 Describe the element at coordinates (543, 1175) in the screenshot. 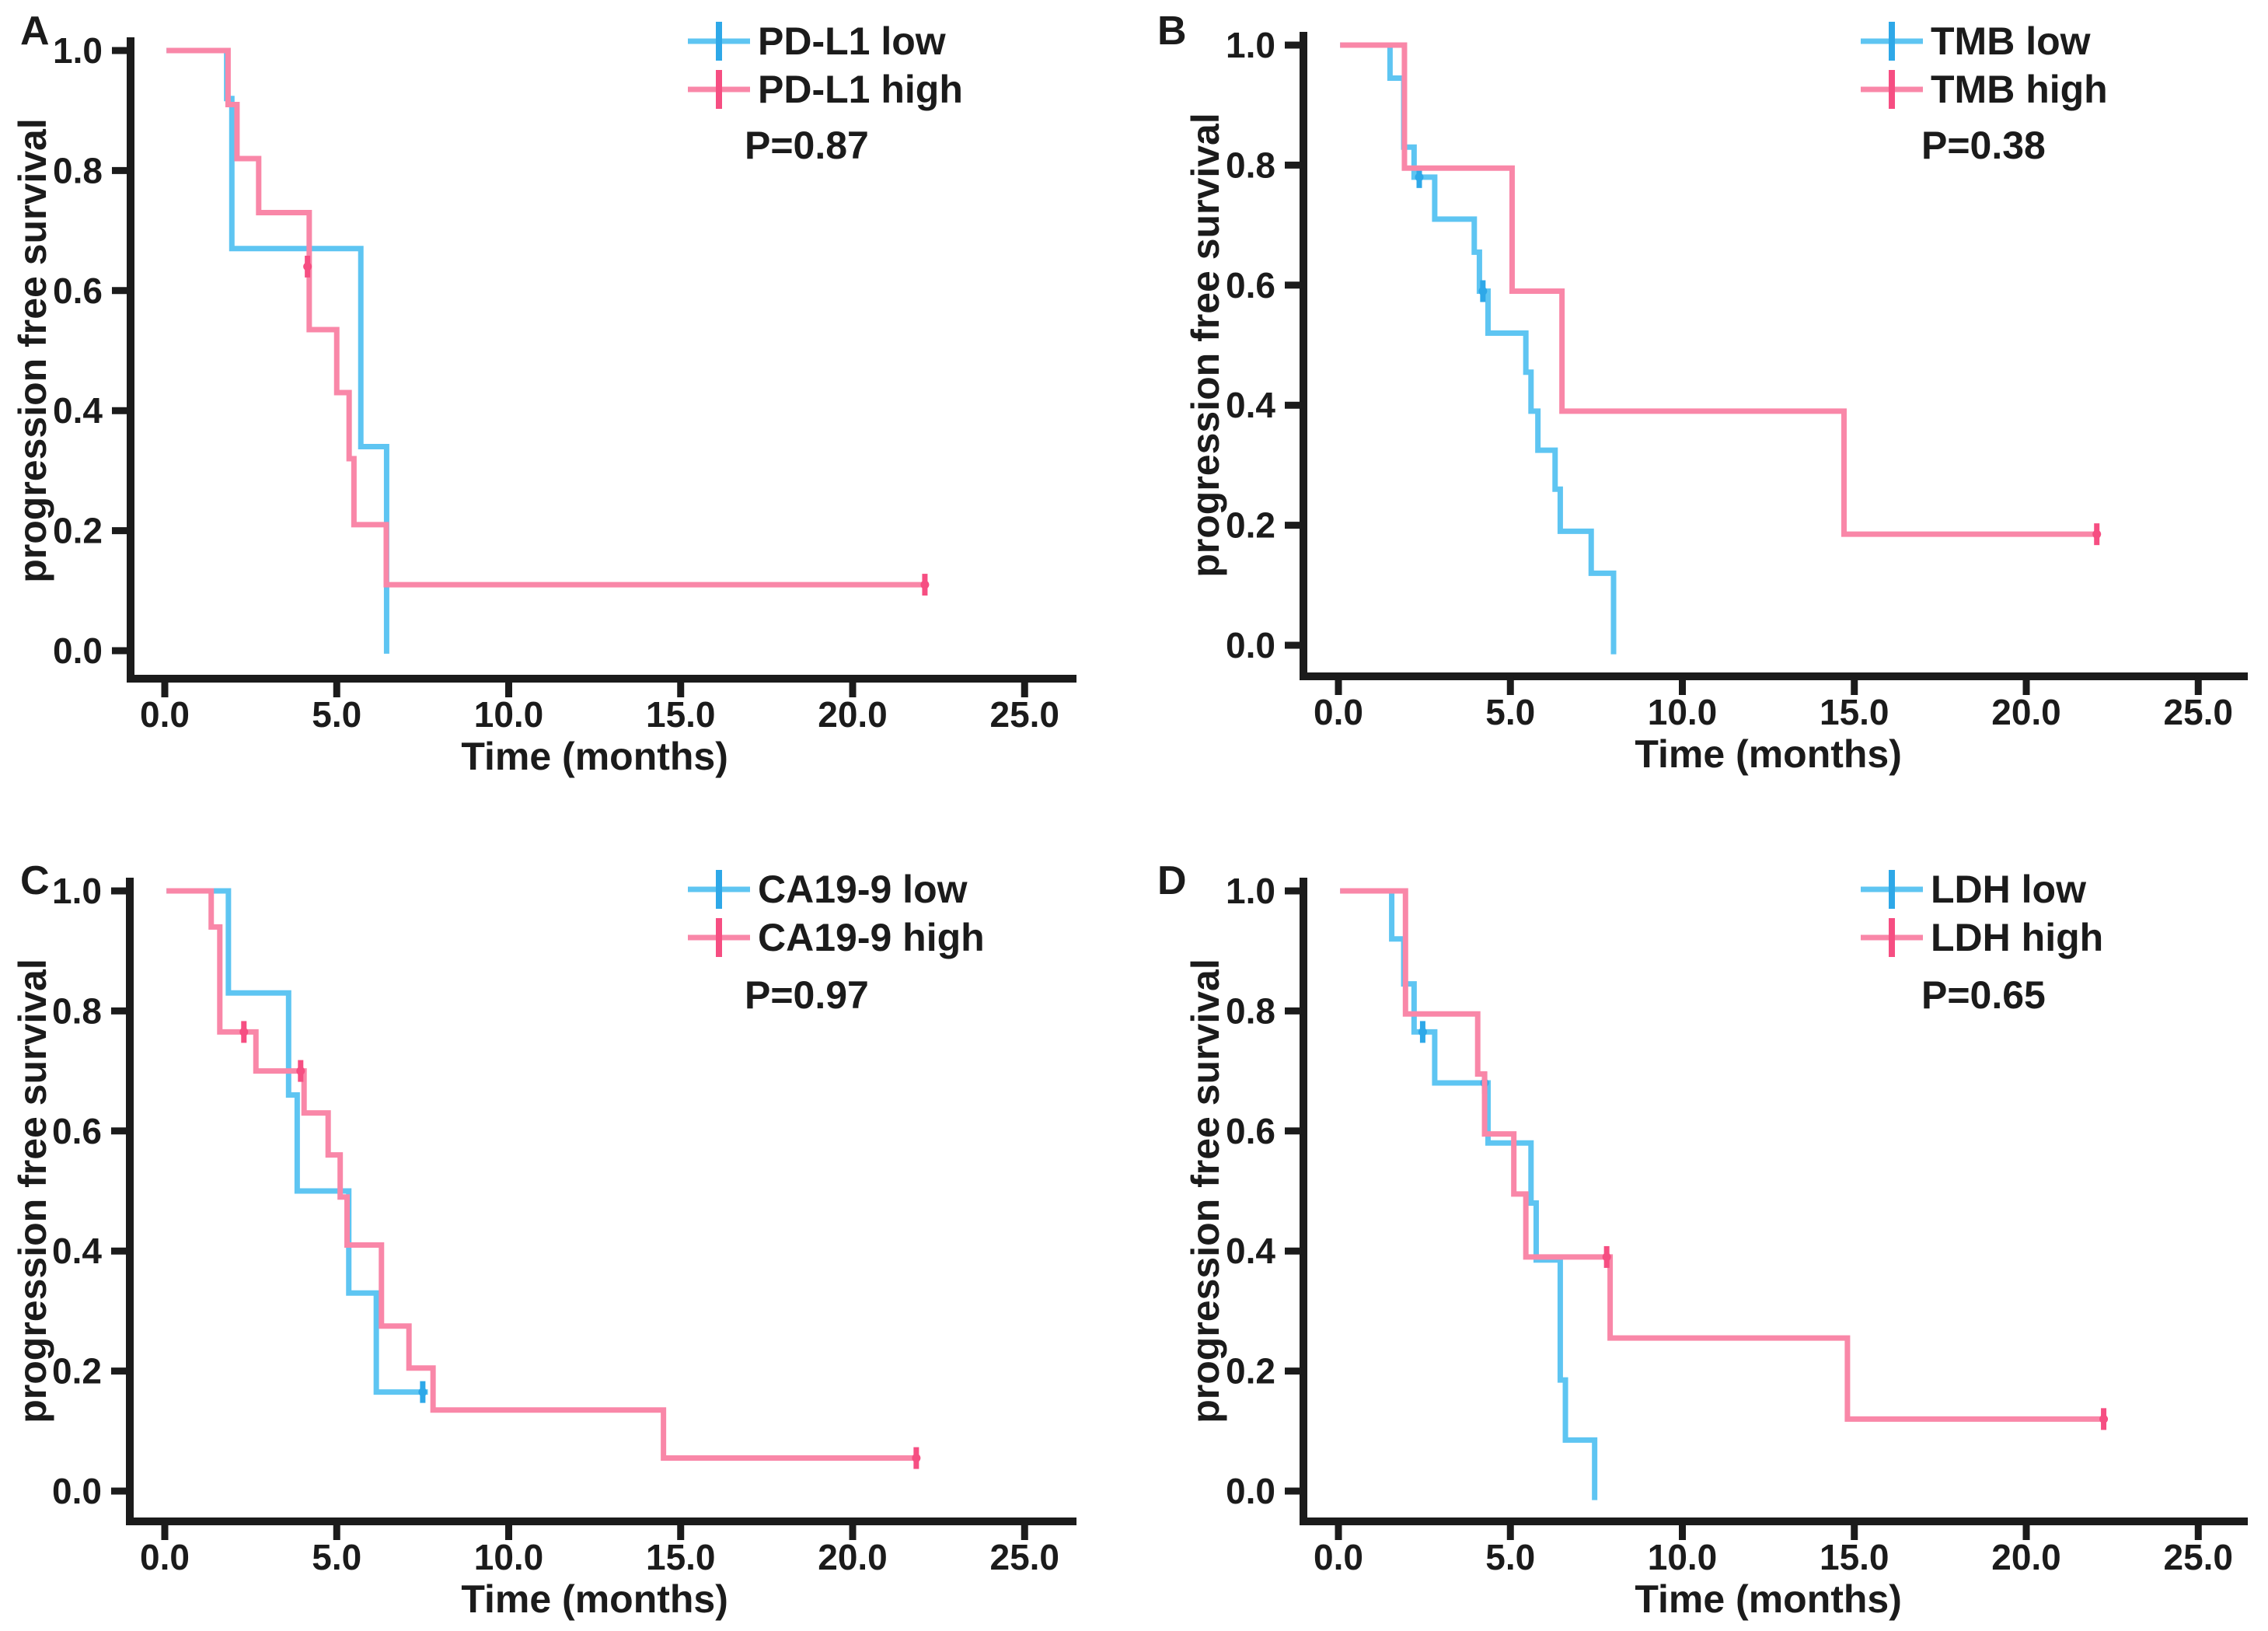

I see `survival-curve-ca19-9-high` at that location.